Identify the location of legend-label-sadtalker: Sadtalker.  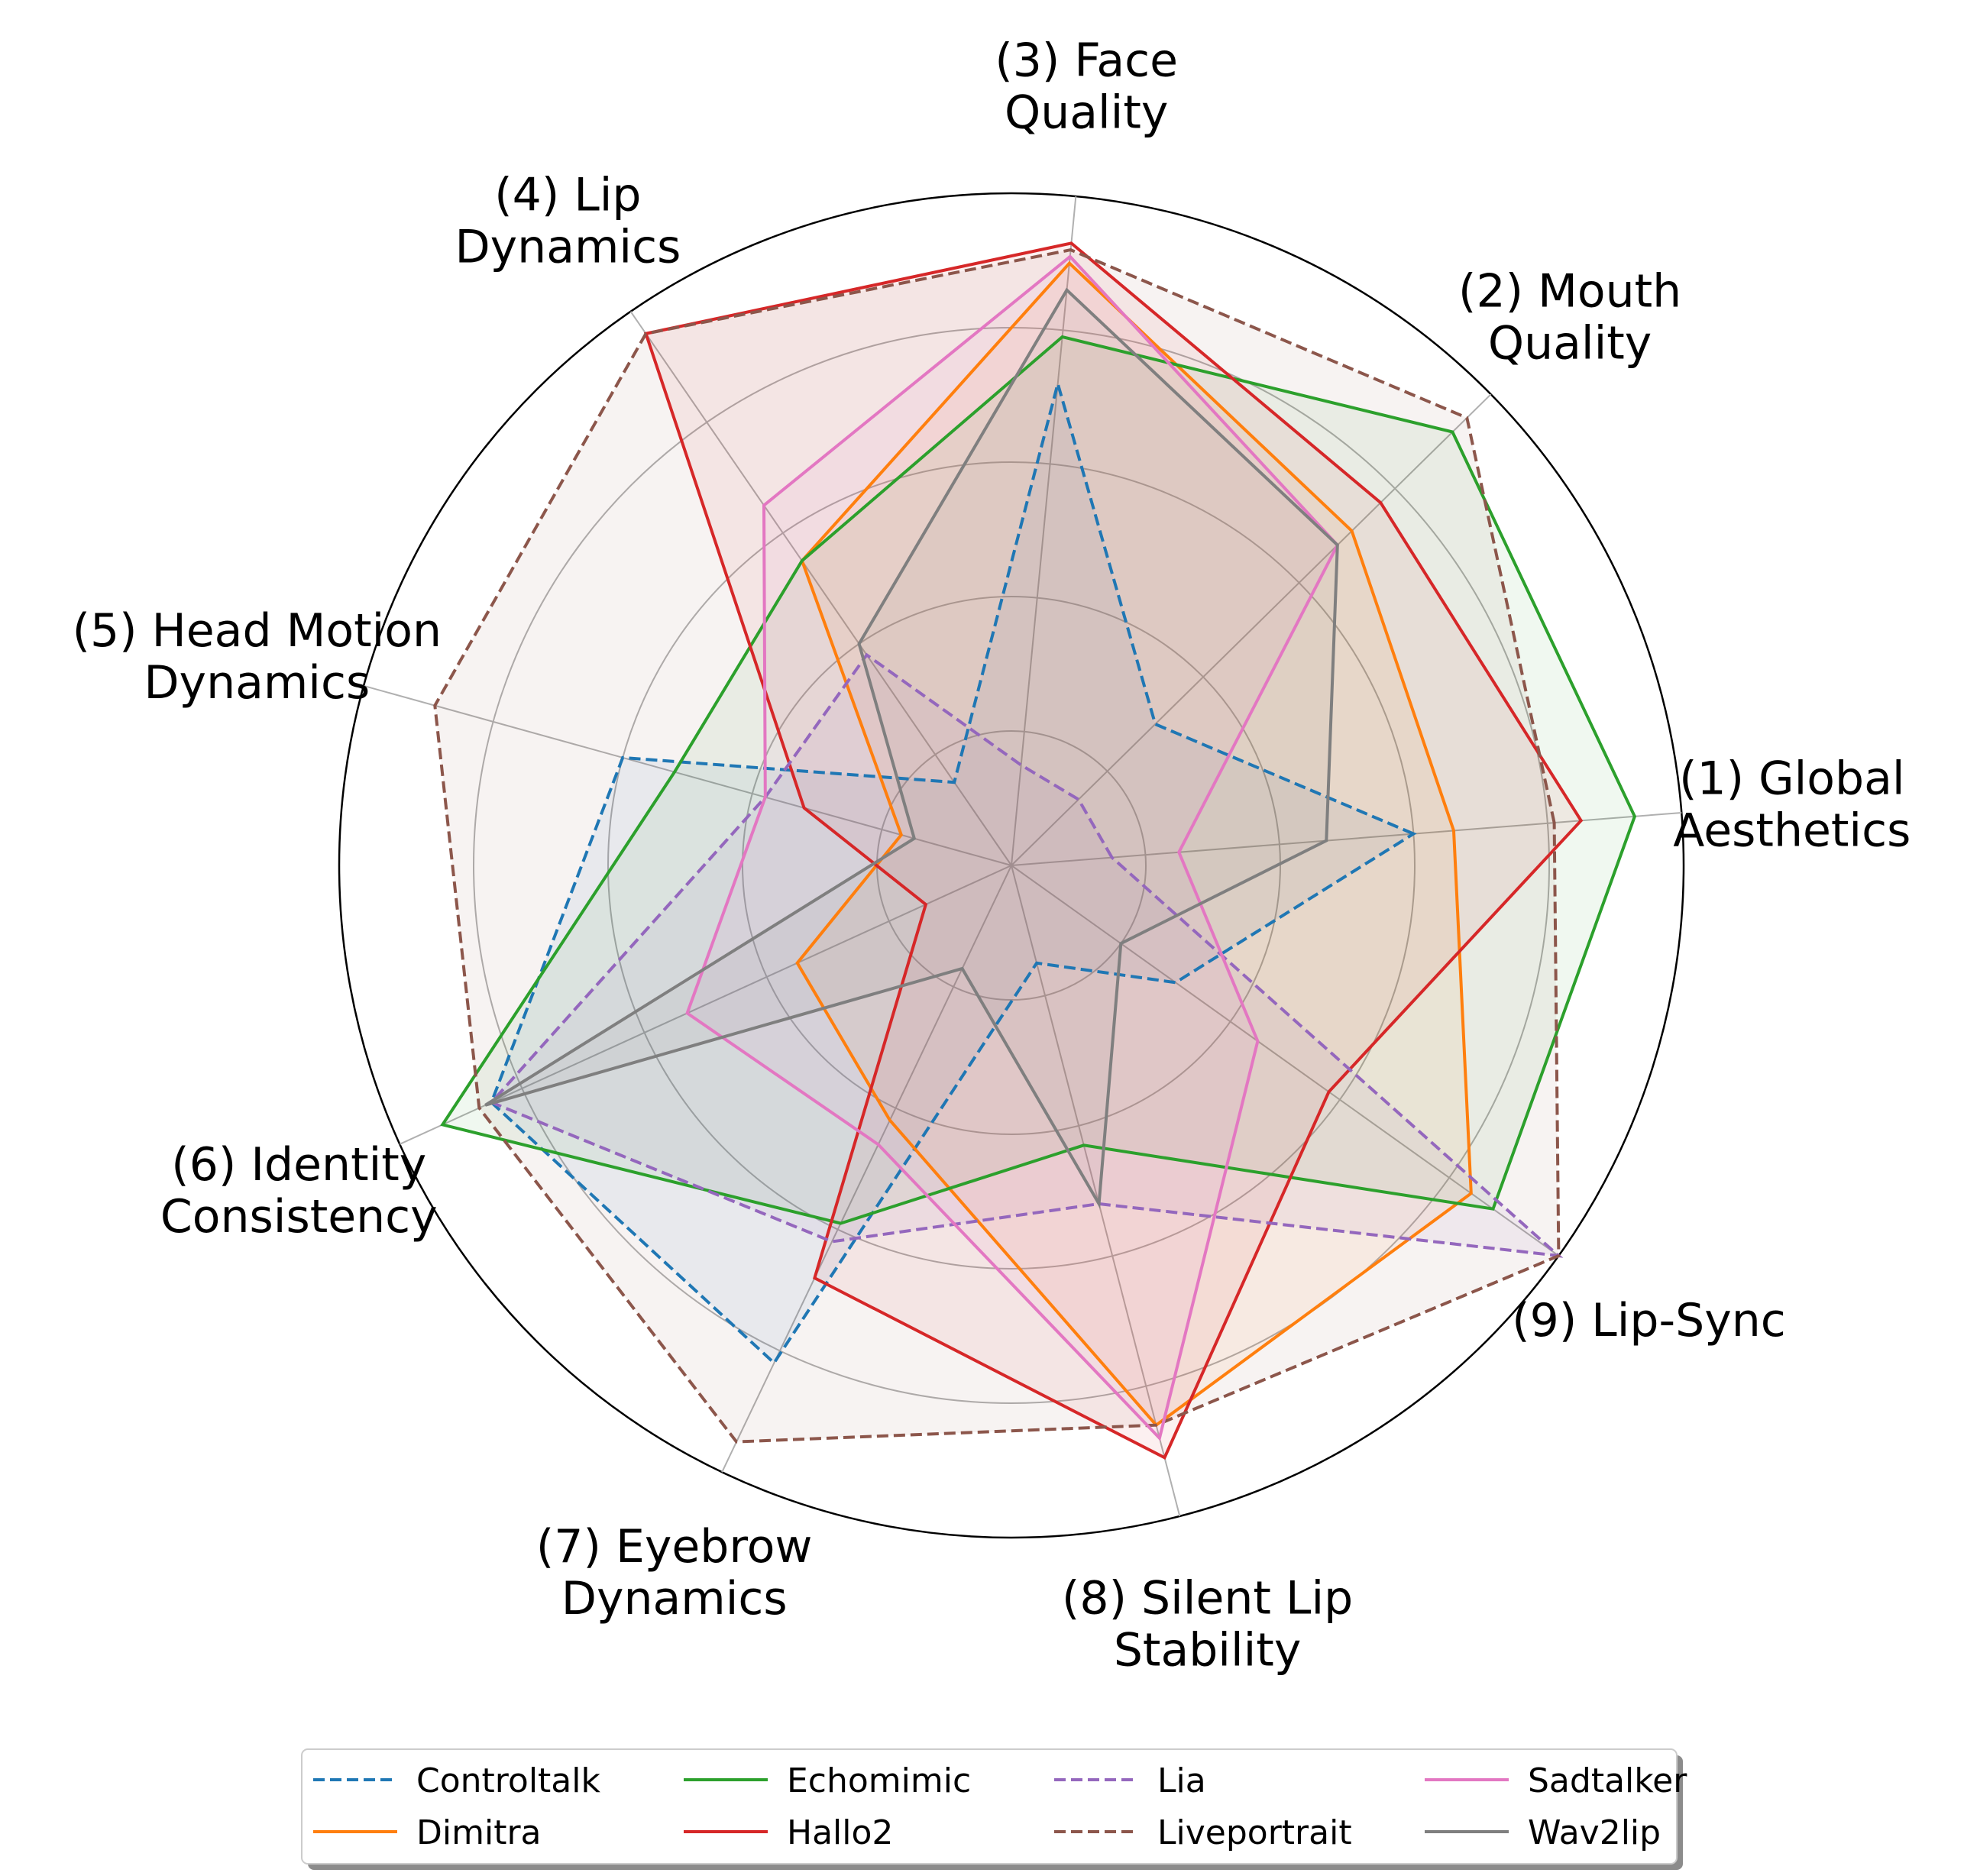
(1607, 1780).